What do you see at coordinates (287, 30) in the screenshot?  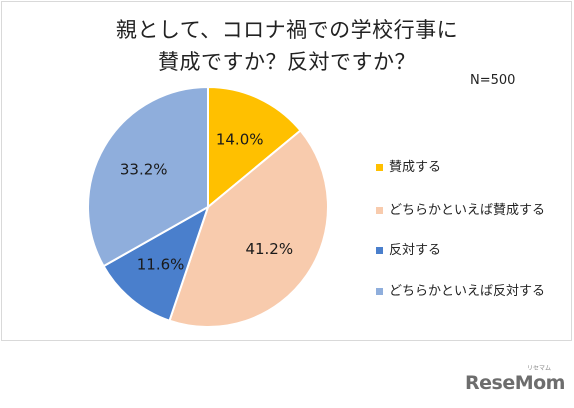 I see `chart-title-line1: 親として、コロナ禍での学校行事に` at bounding box center [287, 30].